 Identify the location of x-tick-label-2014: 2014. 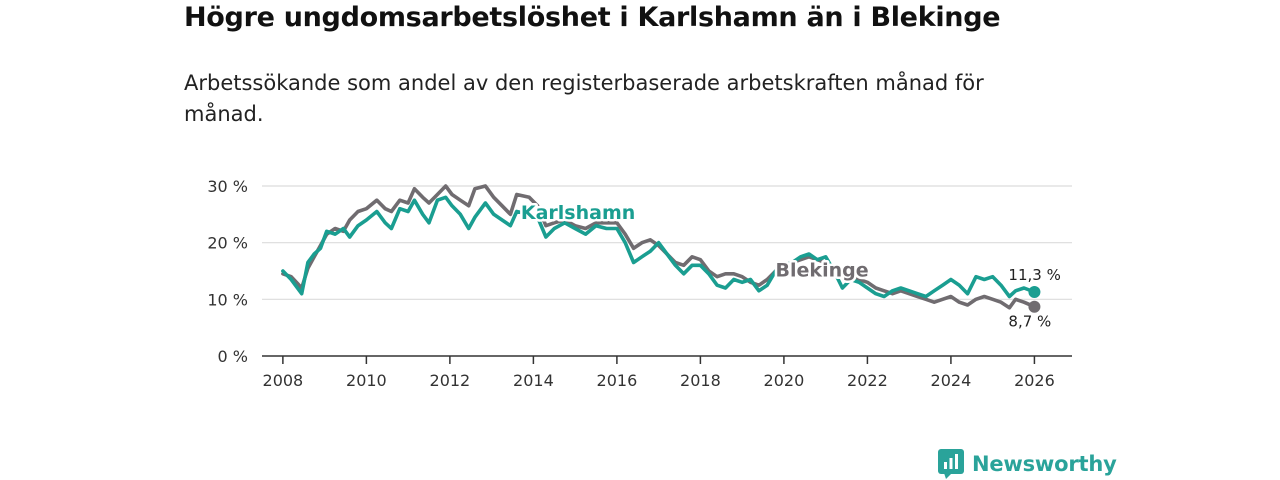
(533, 380).